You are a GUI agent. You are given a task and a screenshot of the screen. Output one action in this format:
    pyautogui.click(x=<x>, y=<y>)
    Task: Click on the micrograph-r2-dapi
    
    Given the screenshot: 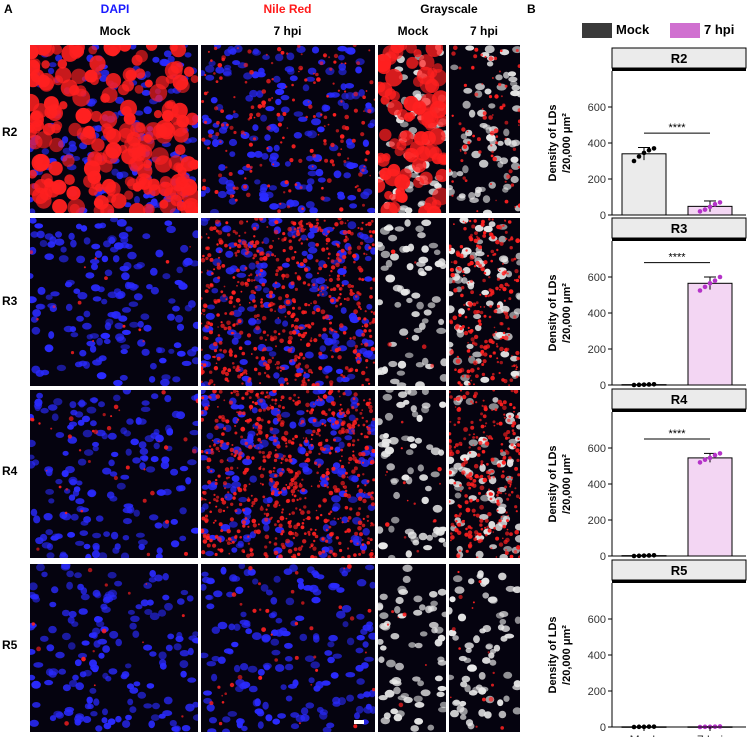 What is the action you would take?
    pyautogui.click(x=114, y=129)
    